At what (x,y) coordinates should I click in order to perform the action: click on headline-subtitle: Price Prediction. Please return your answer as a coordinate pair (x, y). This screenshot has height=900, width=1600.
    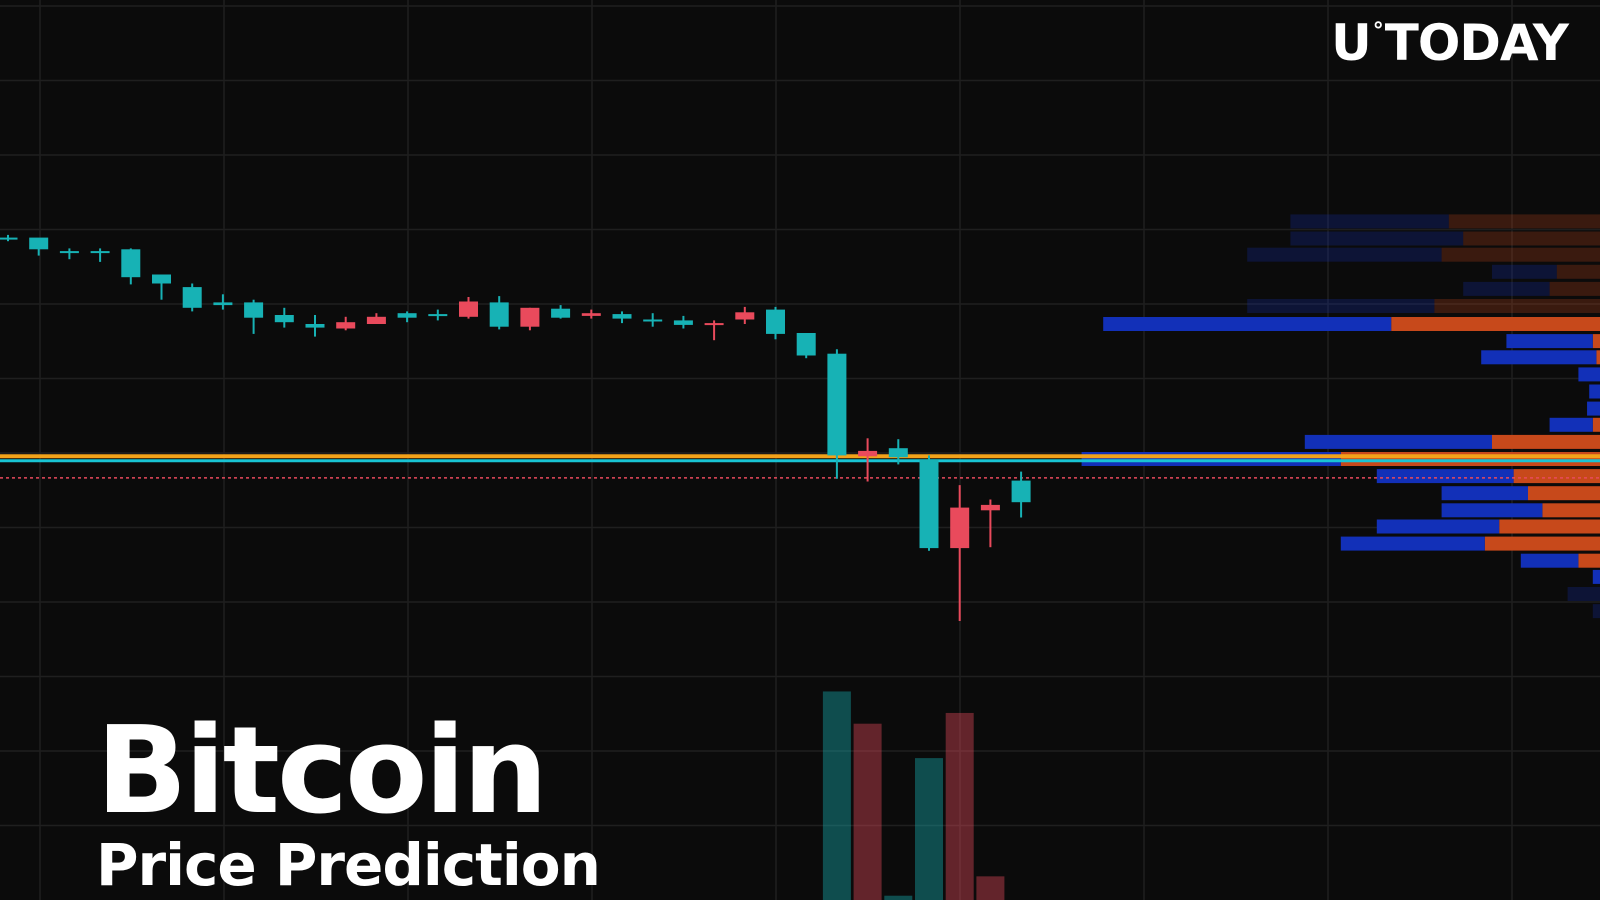
    Looking at the image, I should click on (348, 865).